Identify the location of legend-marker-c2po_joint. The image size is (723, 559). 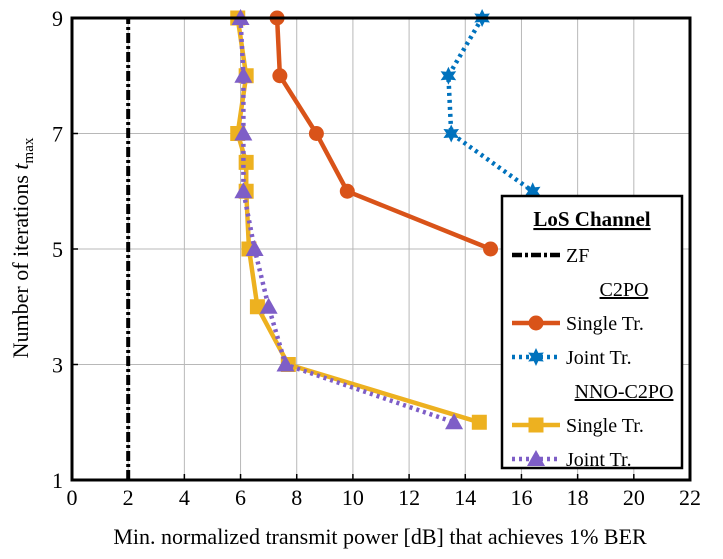
(536, 357).